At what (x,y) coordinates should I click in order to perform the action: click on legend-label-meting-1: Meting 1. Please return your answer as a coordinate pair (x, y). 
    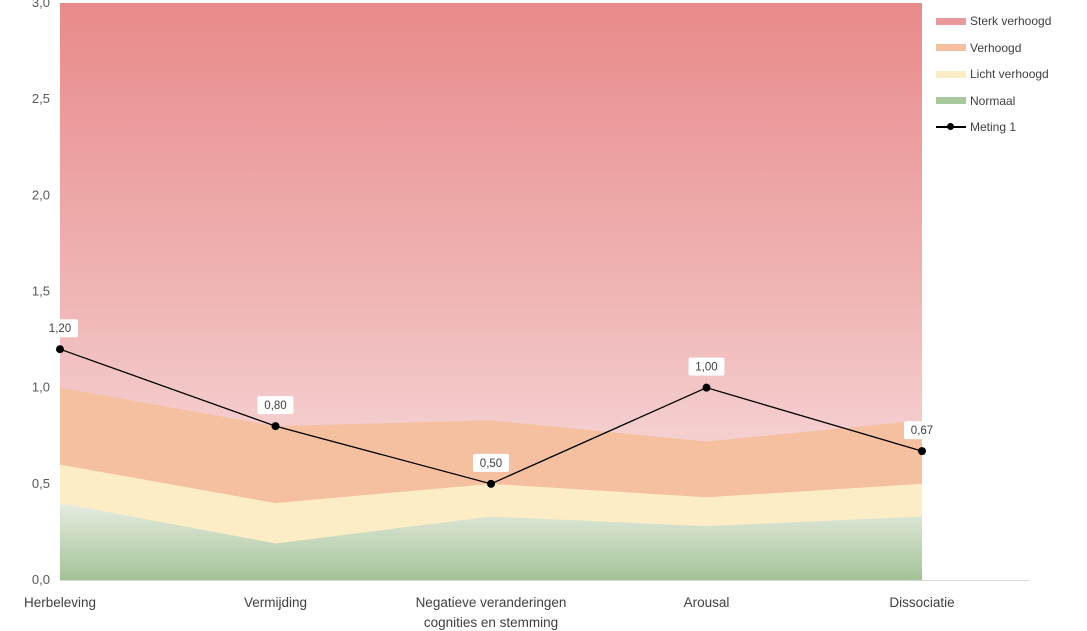
    Looking at the image, I should click on (993, 127).